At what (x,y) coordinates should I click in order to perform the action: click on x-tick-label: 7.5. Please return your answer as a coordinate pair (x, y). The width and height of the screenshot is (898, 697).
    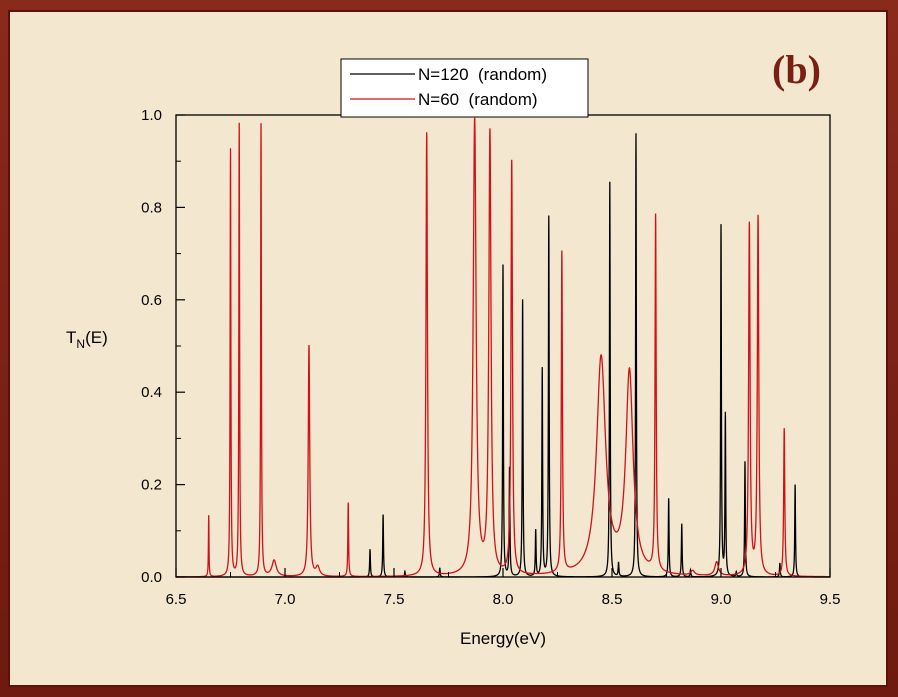
    Looking at the image, I should click on (394, 599).